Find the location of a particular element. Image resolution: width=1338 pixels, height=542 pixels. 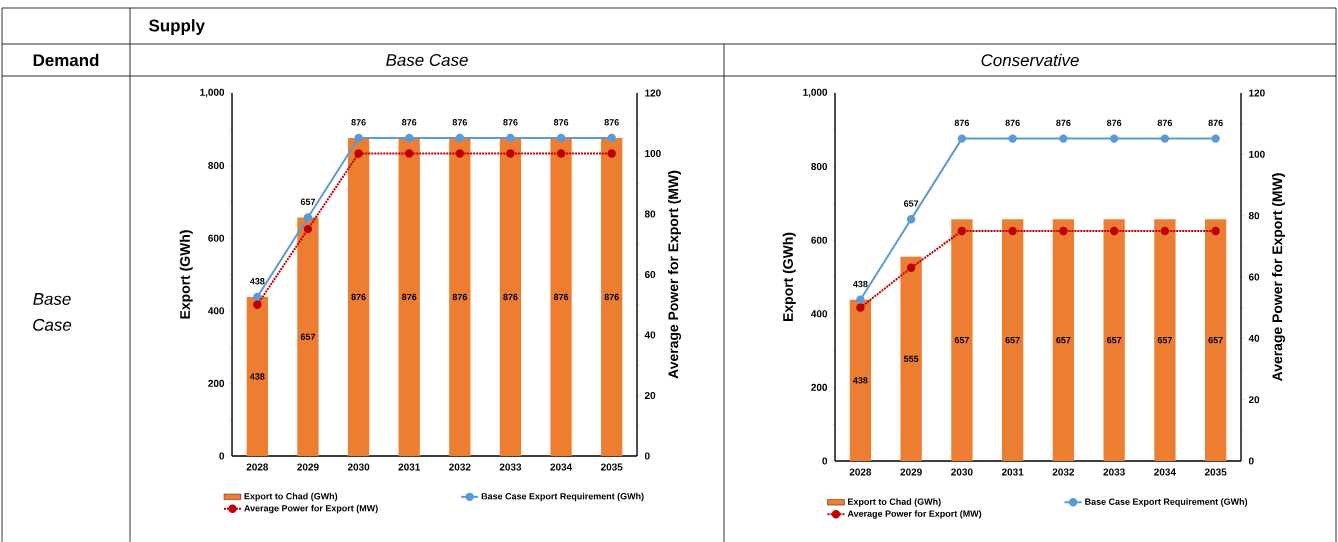

y-axis-title: Export (GWh) is located at coordinates (186, 274).